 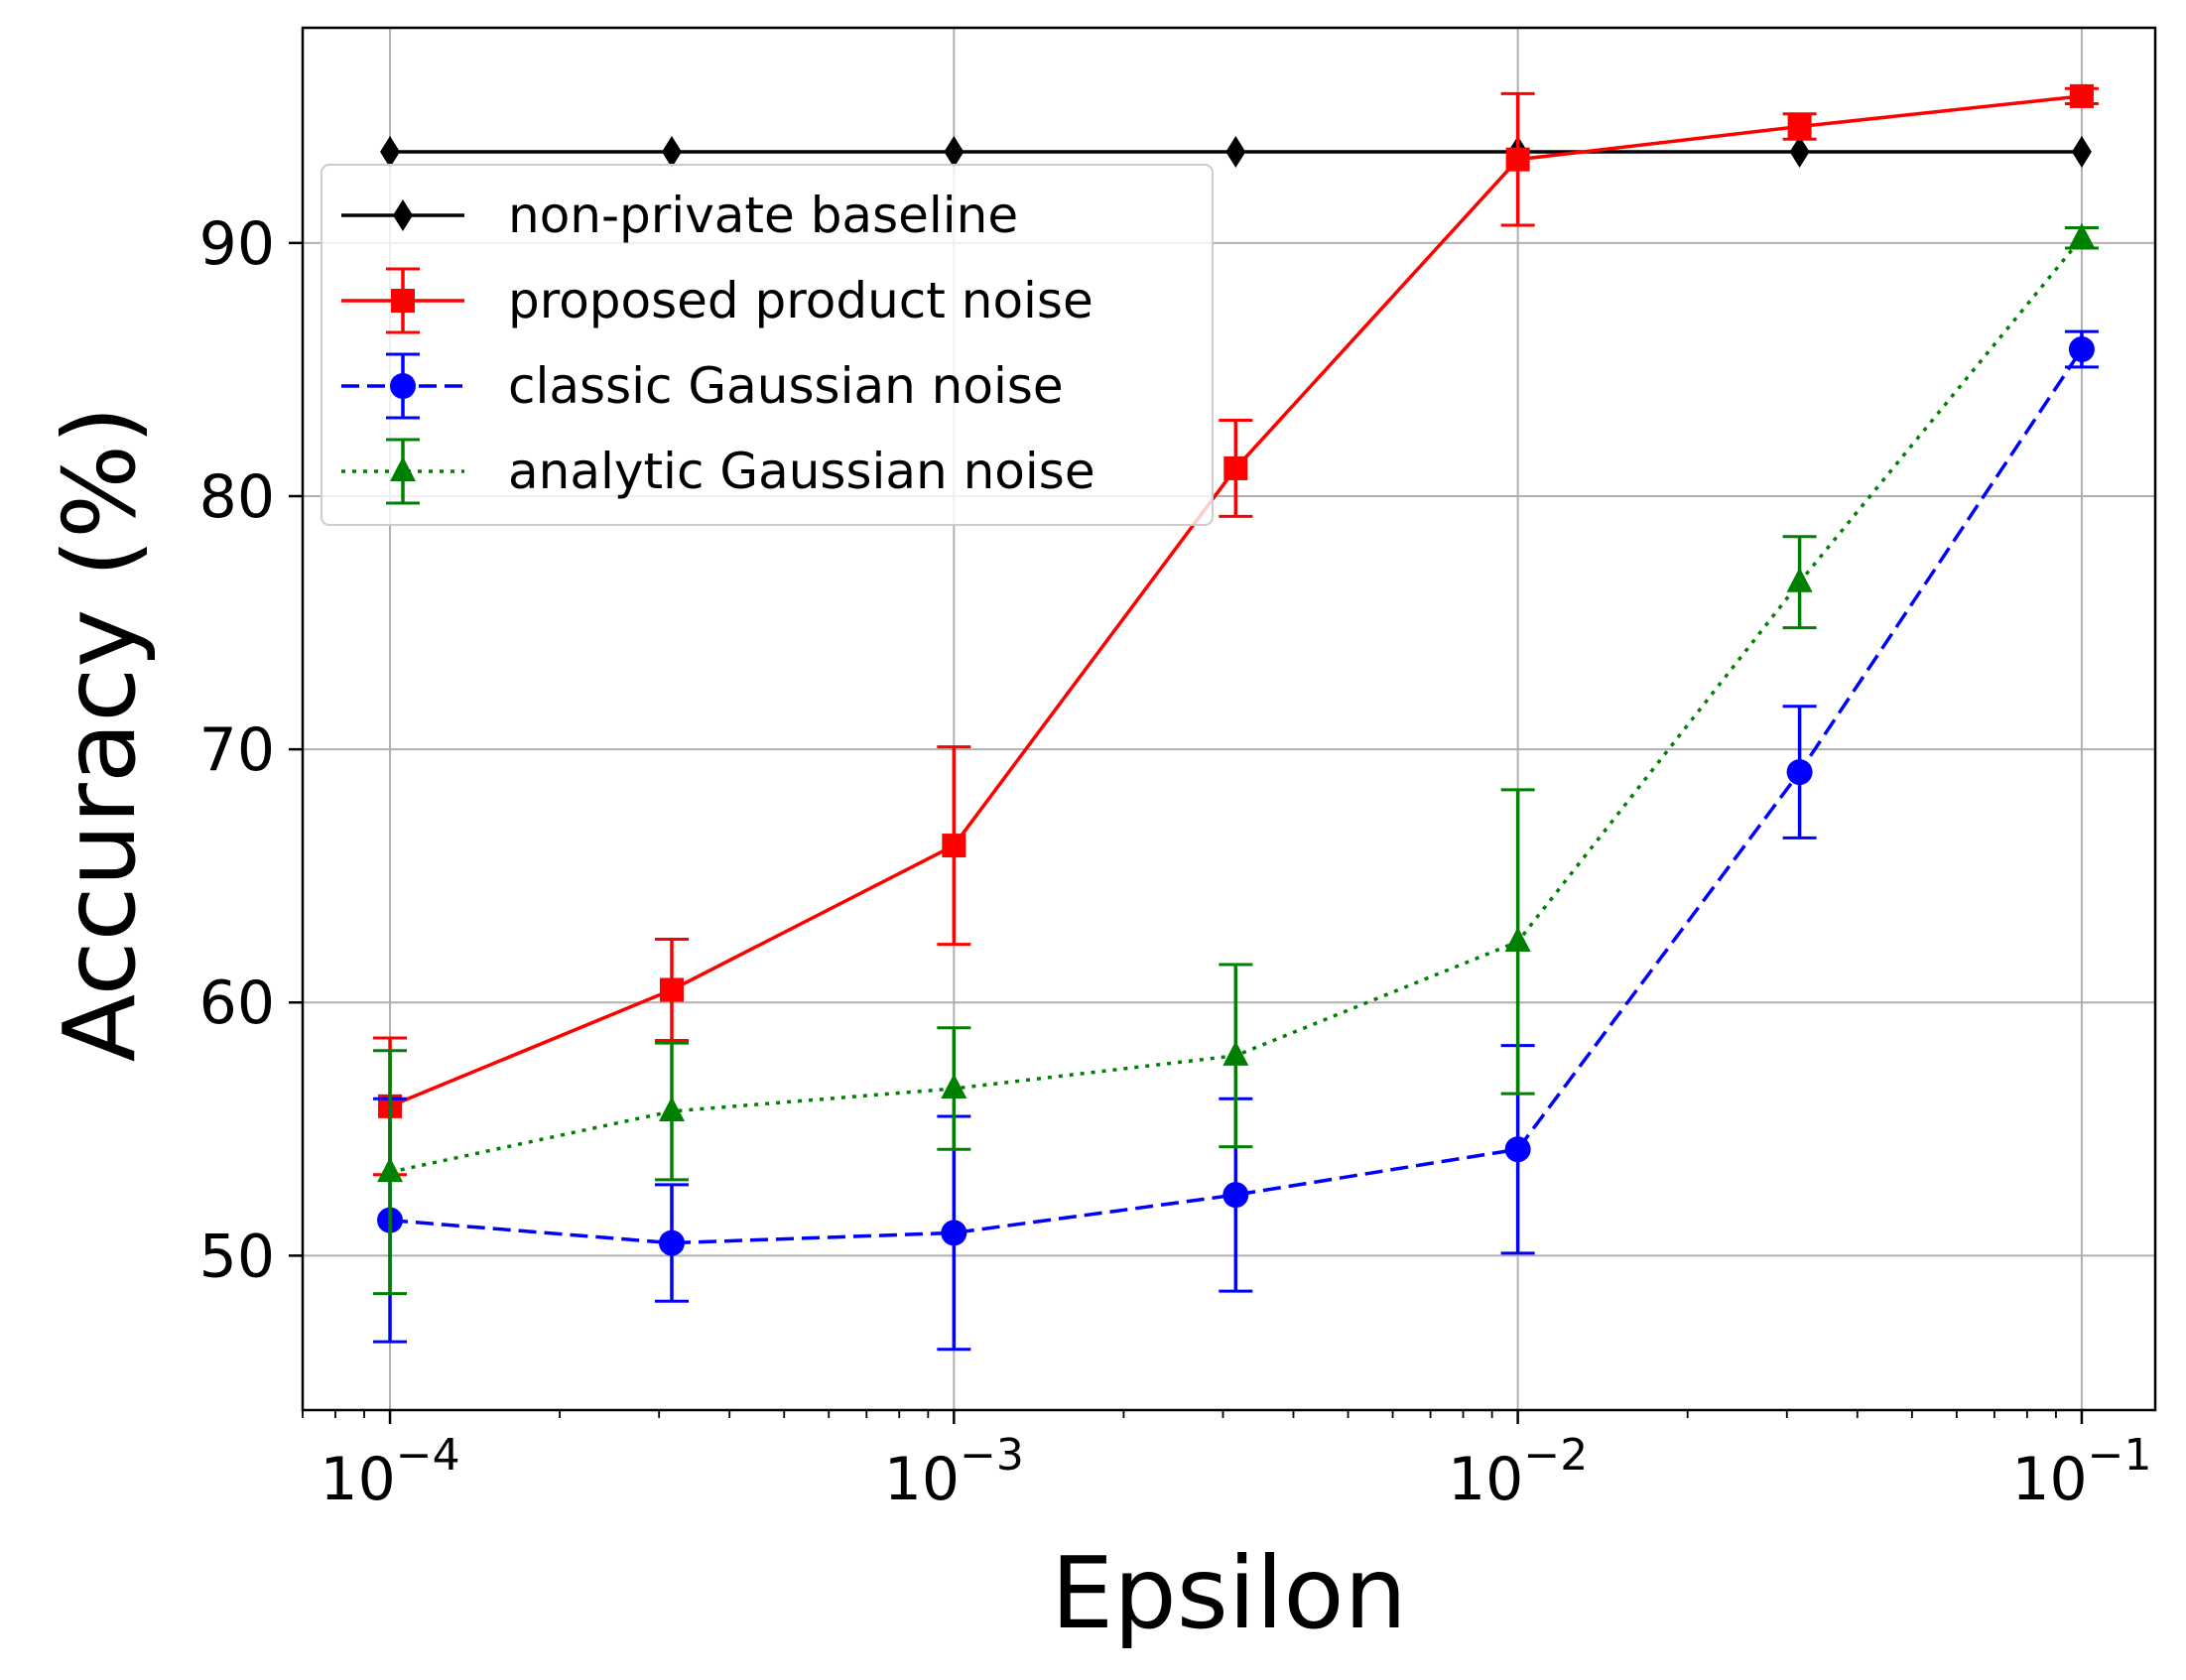 I want to click on legend-label: classic Gaussian noise, so click(x=786, y=386).